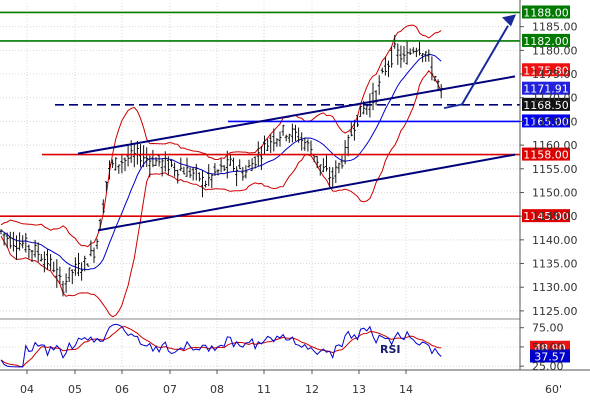 This screenshot has width=590, height=400. I want to click on timeframe-label: 60', so click(553, 389).